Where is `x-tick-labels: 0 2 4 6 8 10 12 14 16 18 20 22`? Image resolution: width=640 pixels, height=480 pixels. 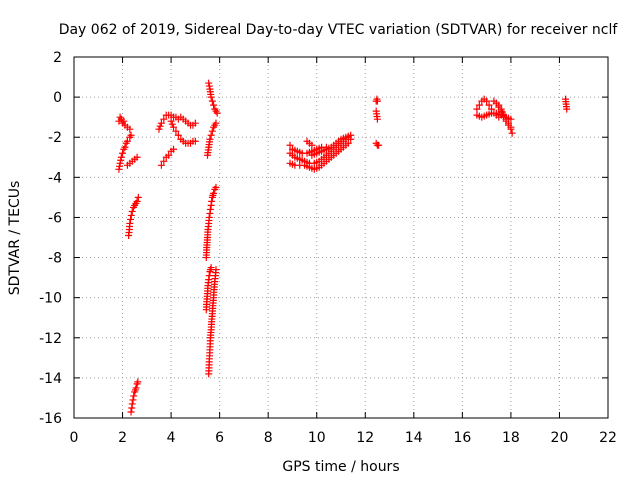
x-tick-labels: 0 2 4 6 8 10 12 14 16 18 20 22 is located at coordinates (343, 438).